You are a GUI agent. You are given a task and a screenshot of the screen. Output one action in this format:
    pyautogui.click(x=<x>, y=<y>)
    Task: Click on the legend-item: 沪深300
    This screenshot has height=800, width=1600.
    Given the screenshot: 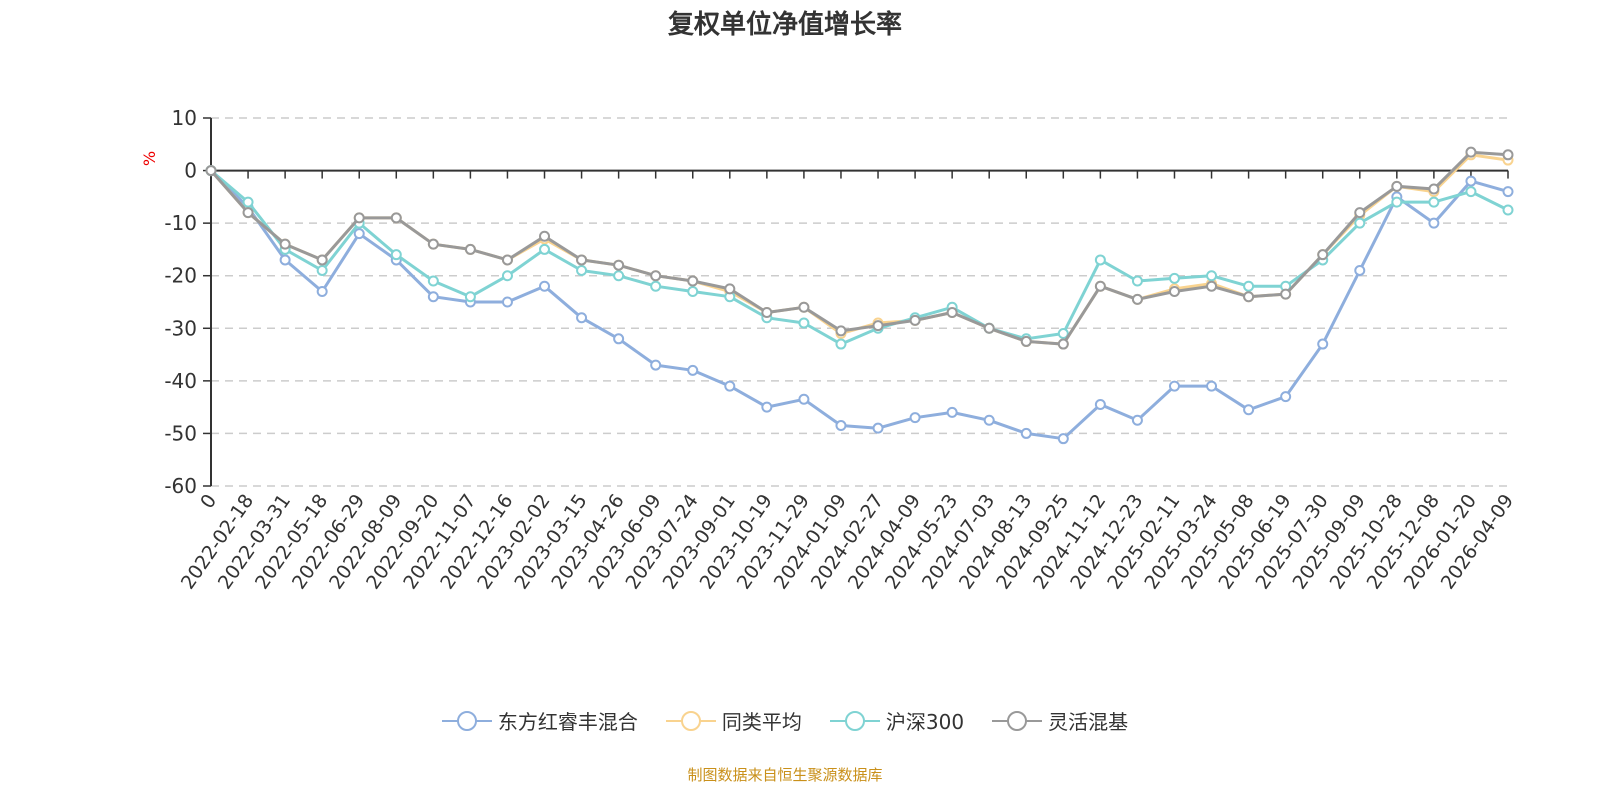 What is the action you would take?
    pyautogui.click(x=897, y=720)
    